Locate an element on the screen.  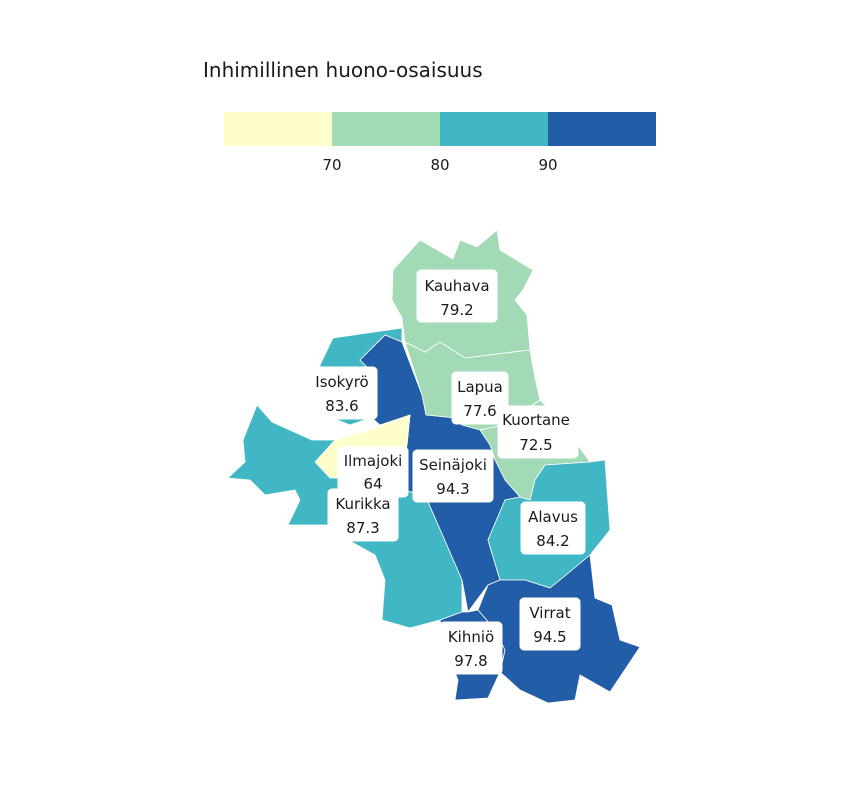
label-value: 72.5 is located at coordinates (535, 445).